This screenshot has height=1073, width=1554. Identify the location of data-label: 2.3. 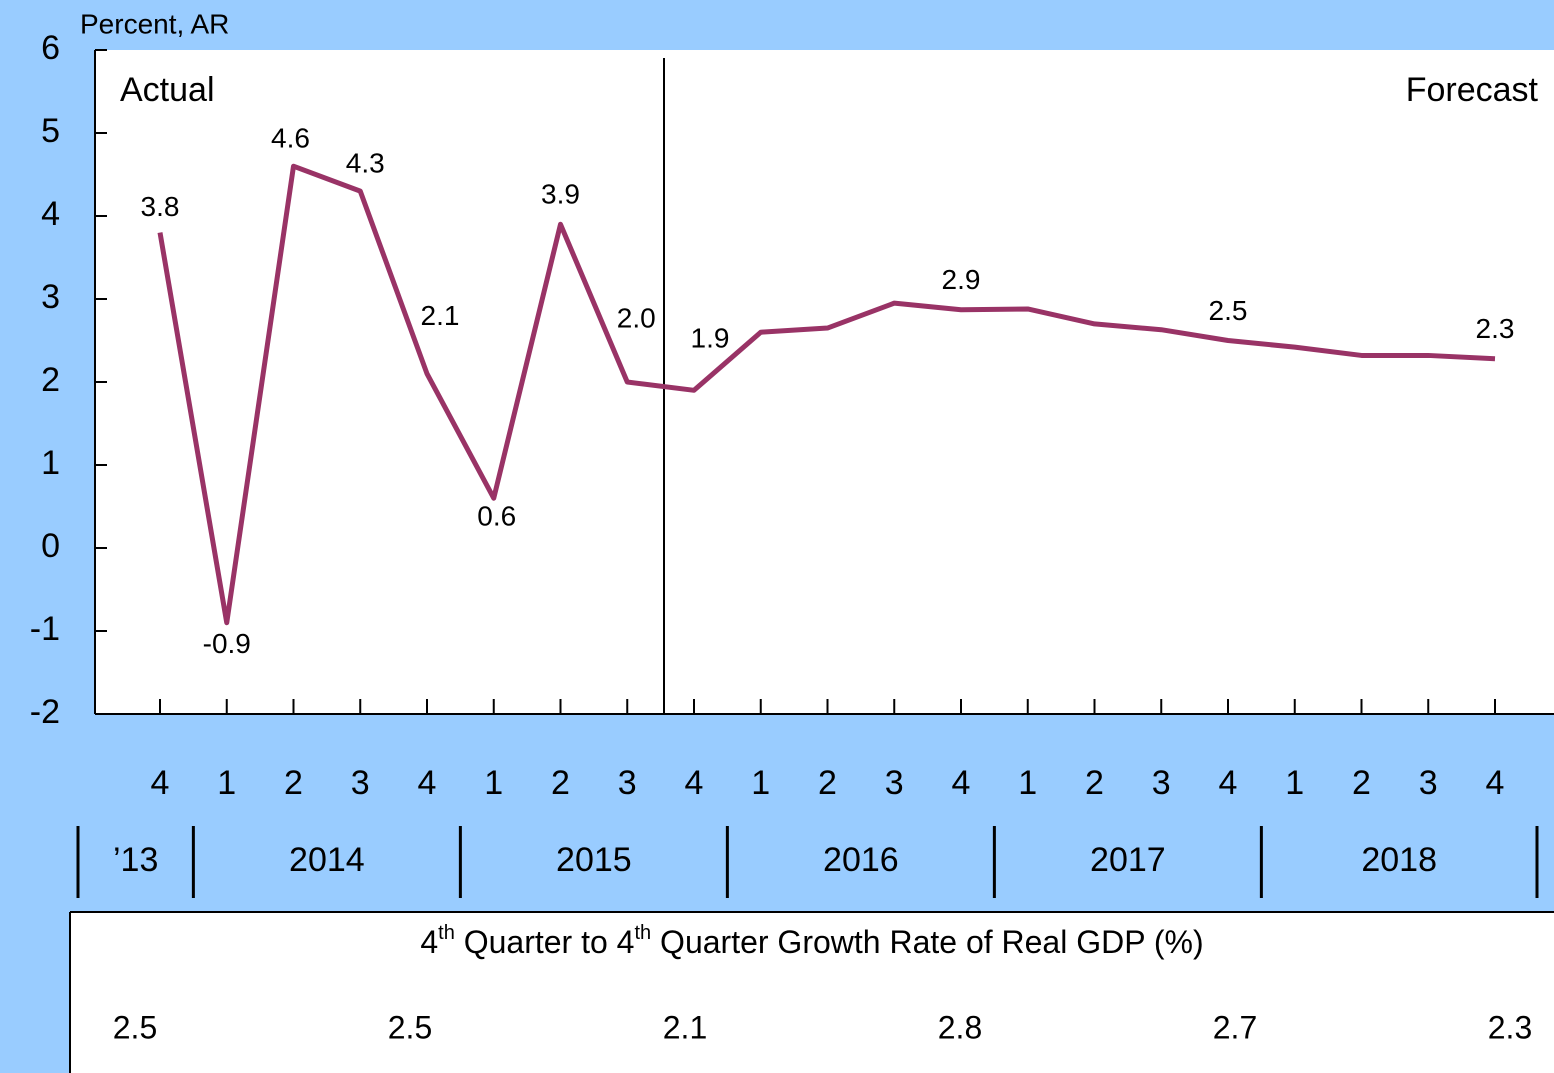
(1495, 328).